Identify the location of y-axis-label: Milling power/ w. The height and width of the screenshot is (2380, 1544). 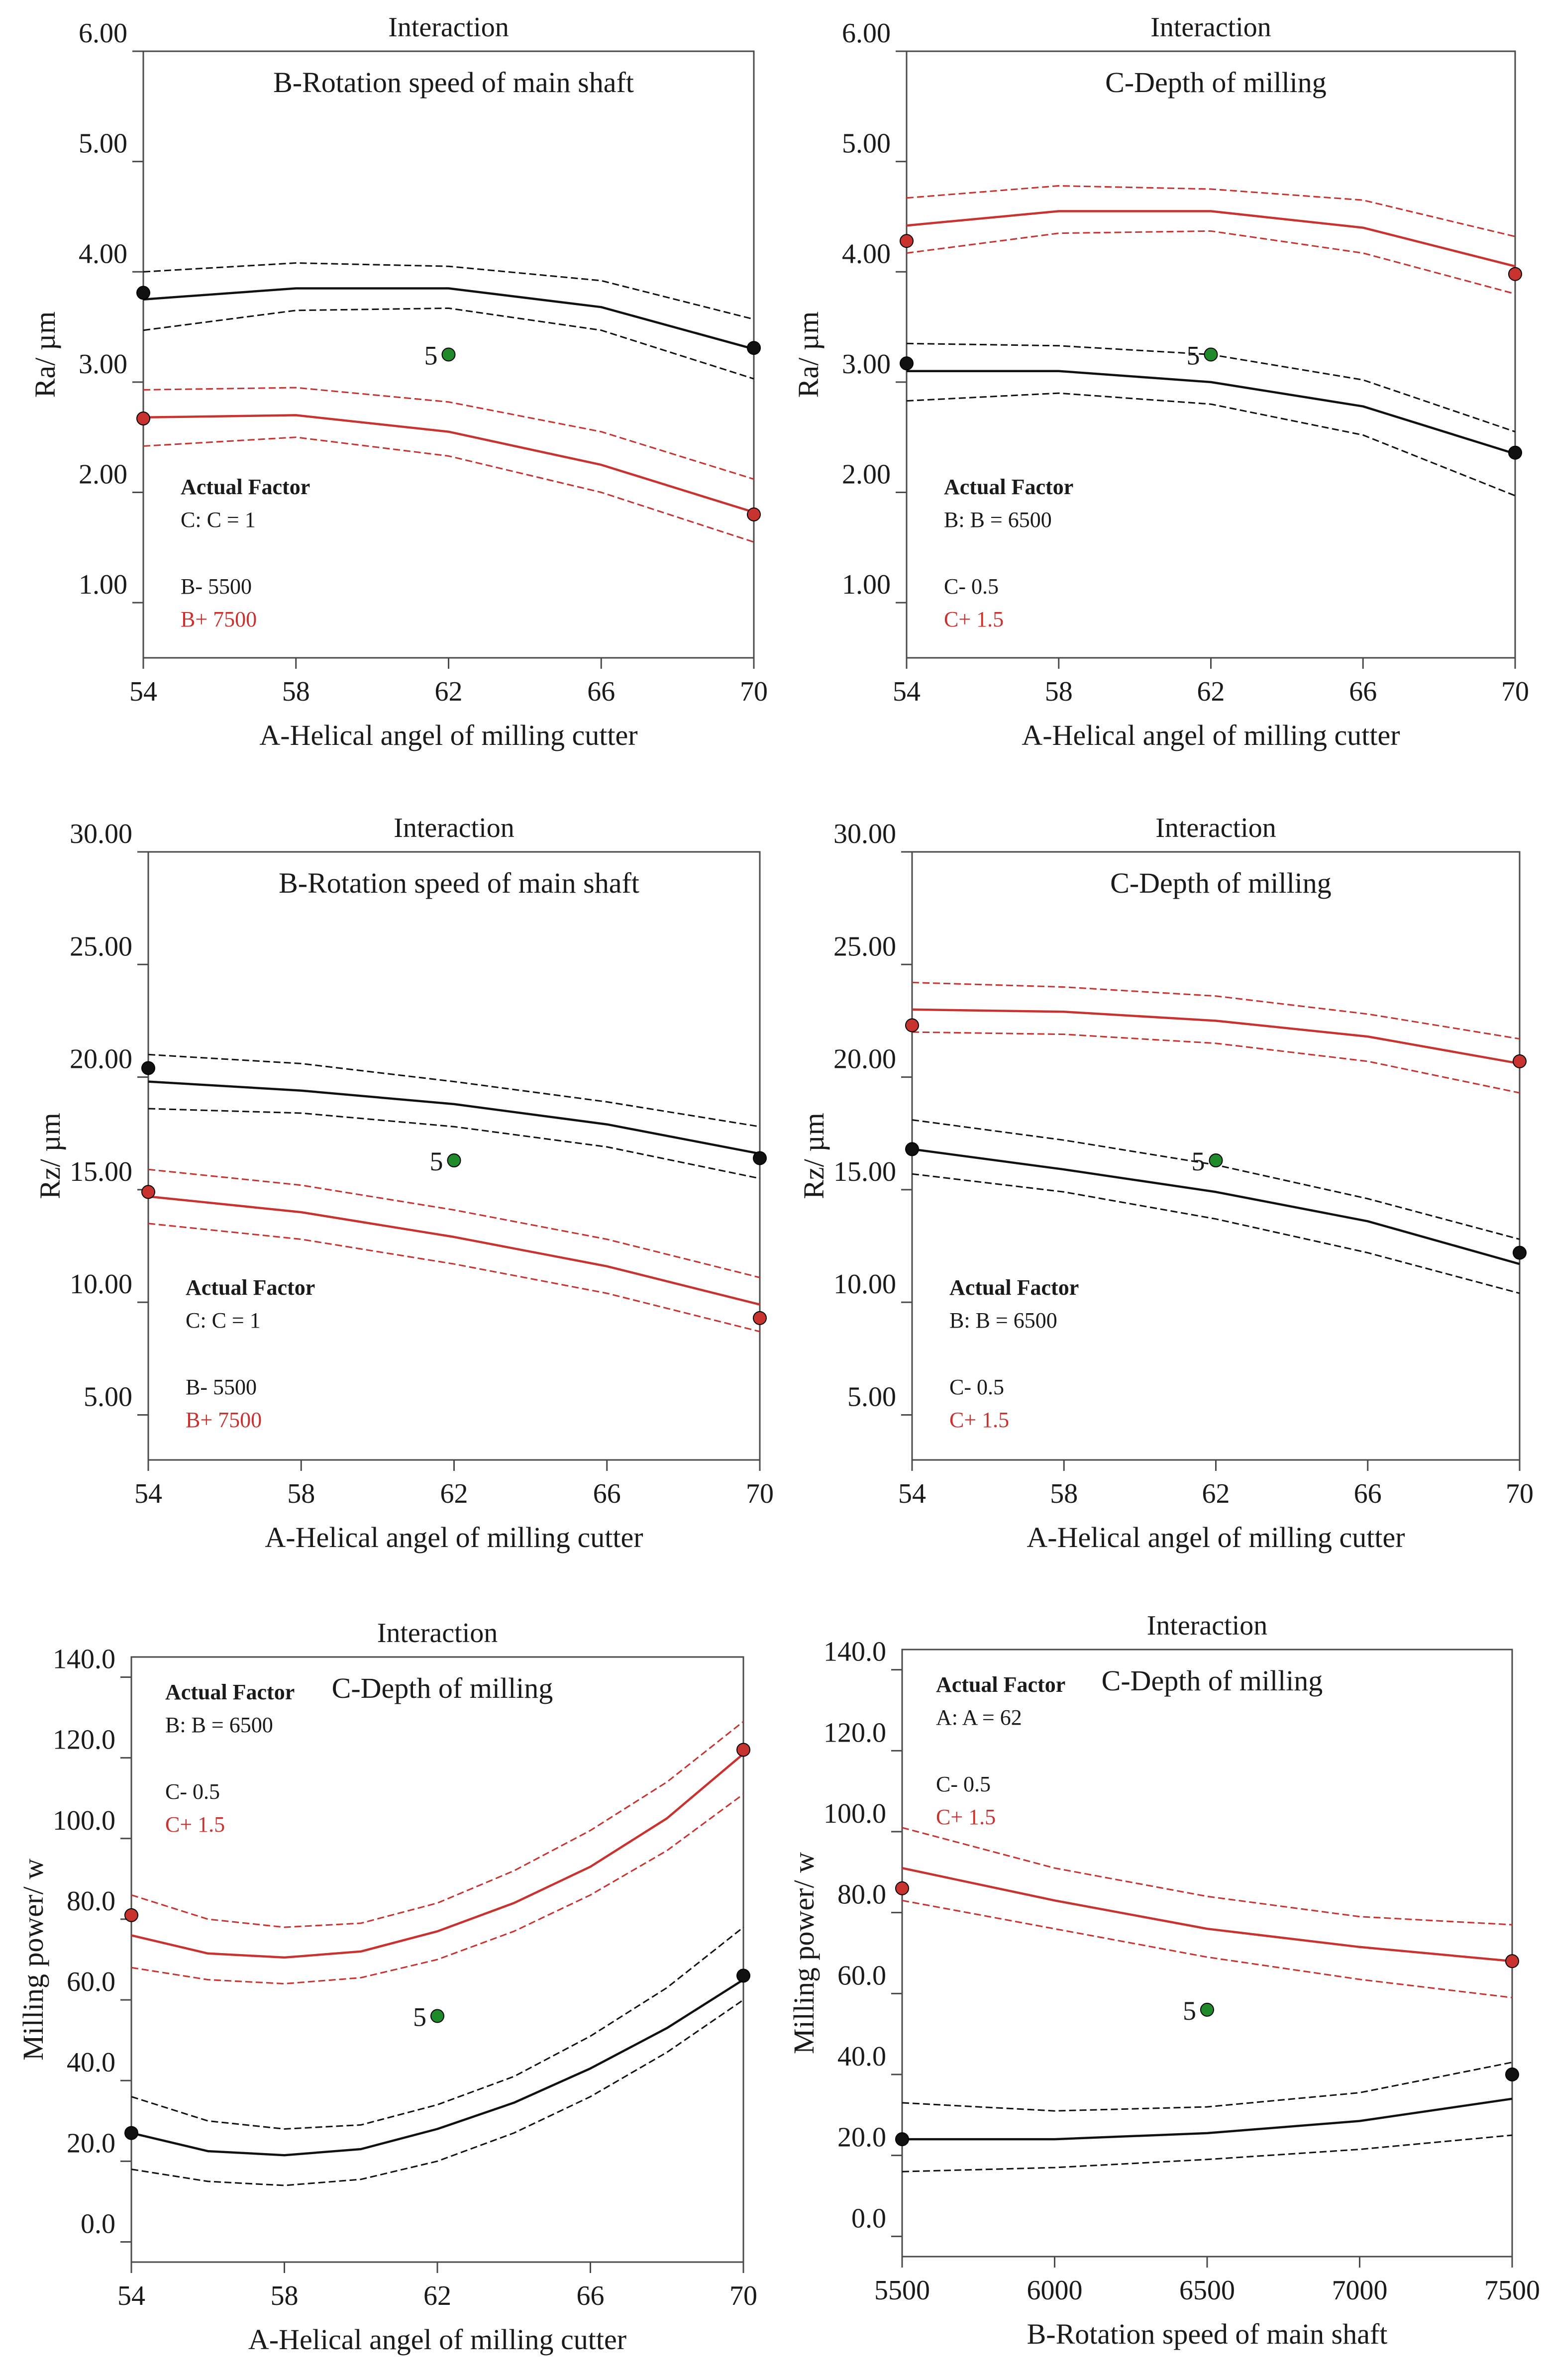
(33, 1960).